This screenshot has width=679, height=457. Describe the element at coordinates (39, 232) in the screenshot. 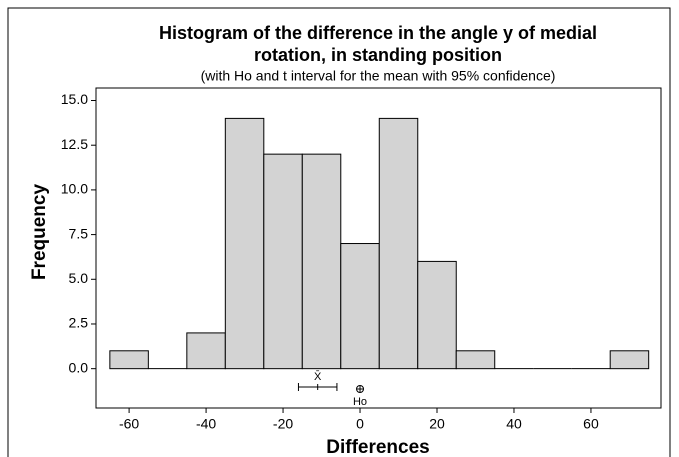

I see `y-axis-label: Frequency` at that location.